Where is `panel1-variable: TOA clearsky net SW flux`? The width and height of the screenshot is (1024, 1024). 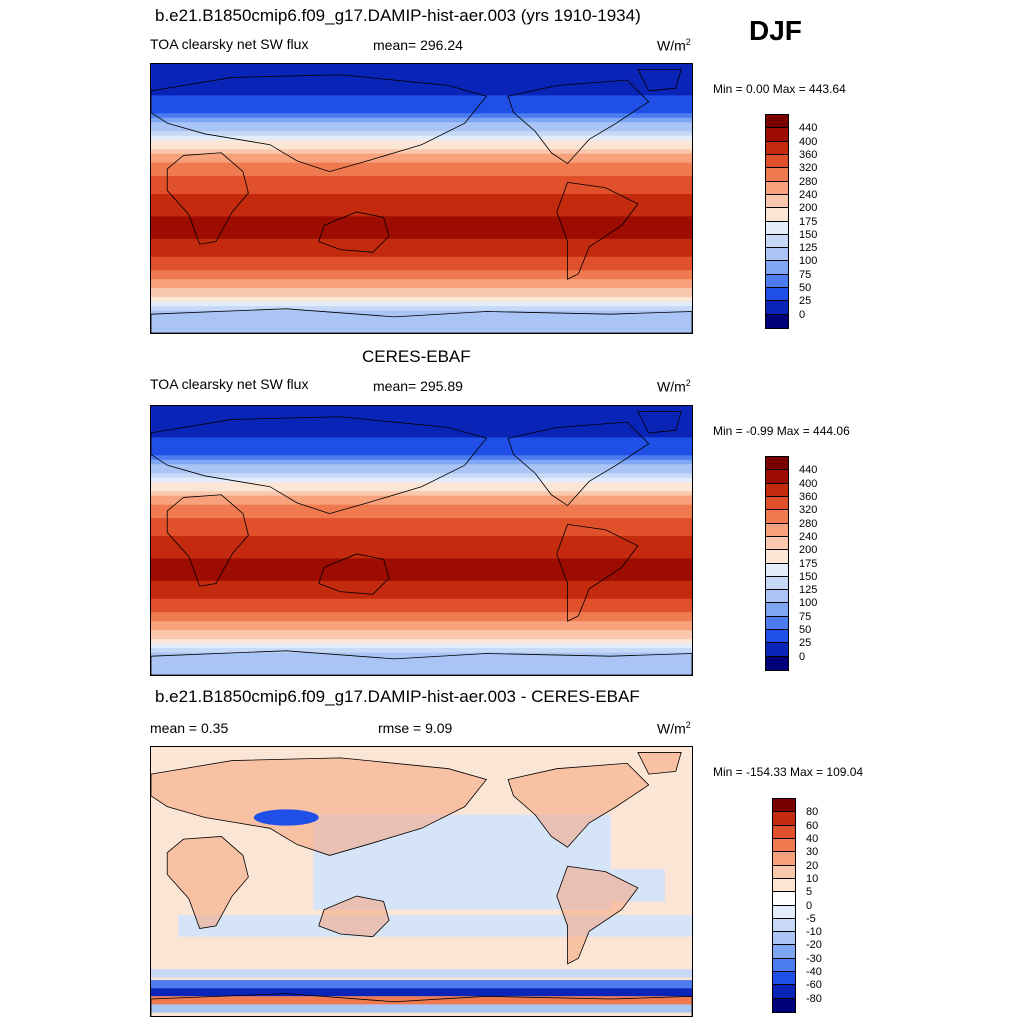 panel1-variable: TOA clearsky net SW flux is located at coordinates (229, 44).